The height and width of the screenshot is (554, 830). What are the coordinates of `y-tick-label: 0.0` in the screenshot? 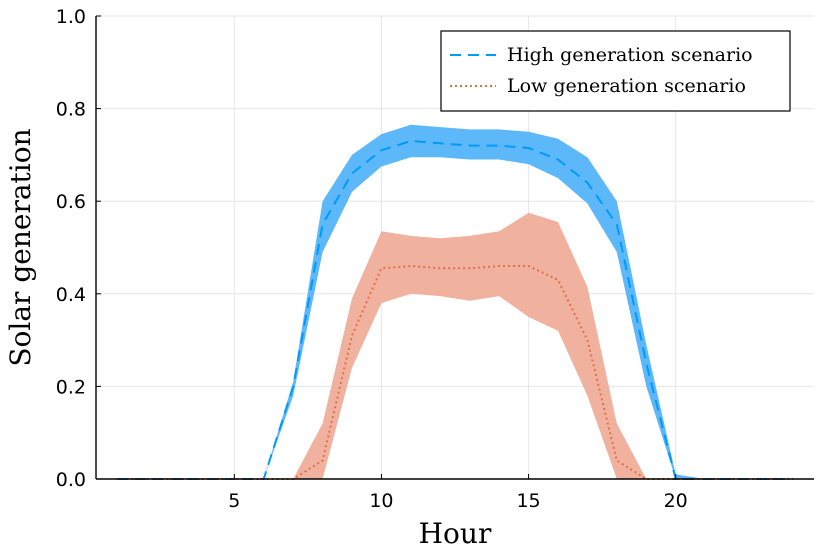 It's located at (71, 480).